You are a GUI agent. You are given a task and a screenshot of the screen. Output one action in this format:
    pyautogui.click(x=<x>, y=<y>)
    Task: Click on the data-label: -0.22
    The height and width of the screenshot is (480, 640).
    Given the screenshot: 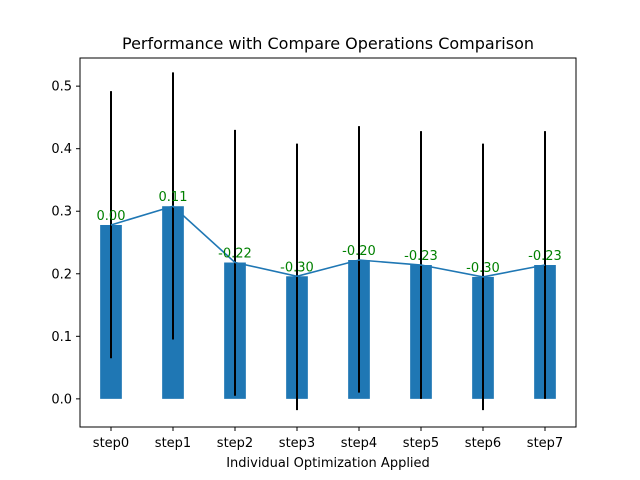 What is the action you would take?
    pyautogui.click(x=235, y=254)
    